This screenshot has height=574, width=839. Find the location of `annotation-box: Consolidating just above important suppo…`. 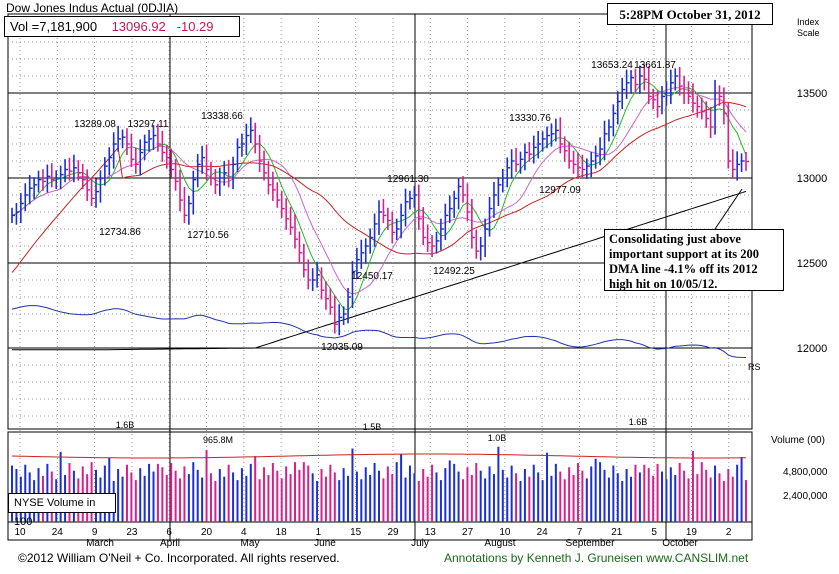

annotation-box: Consolidating just above important suppo… is located at coordinates (694, 260).